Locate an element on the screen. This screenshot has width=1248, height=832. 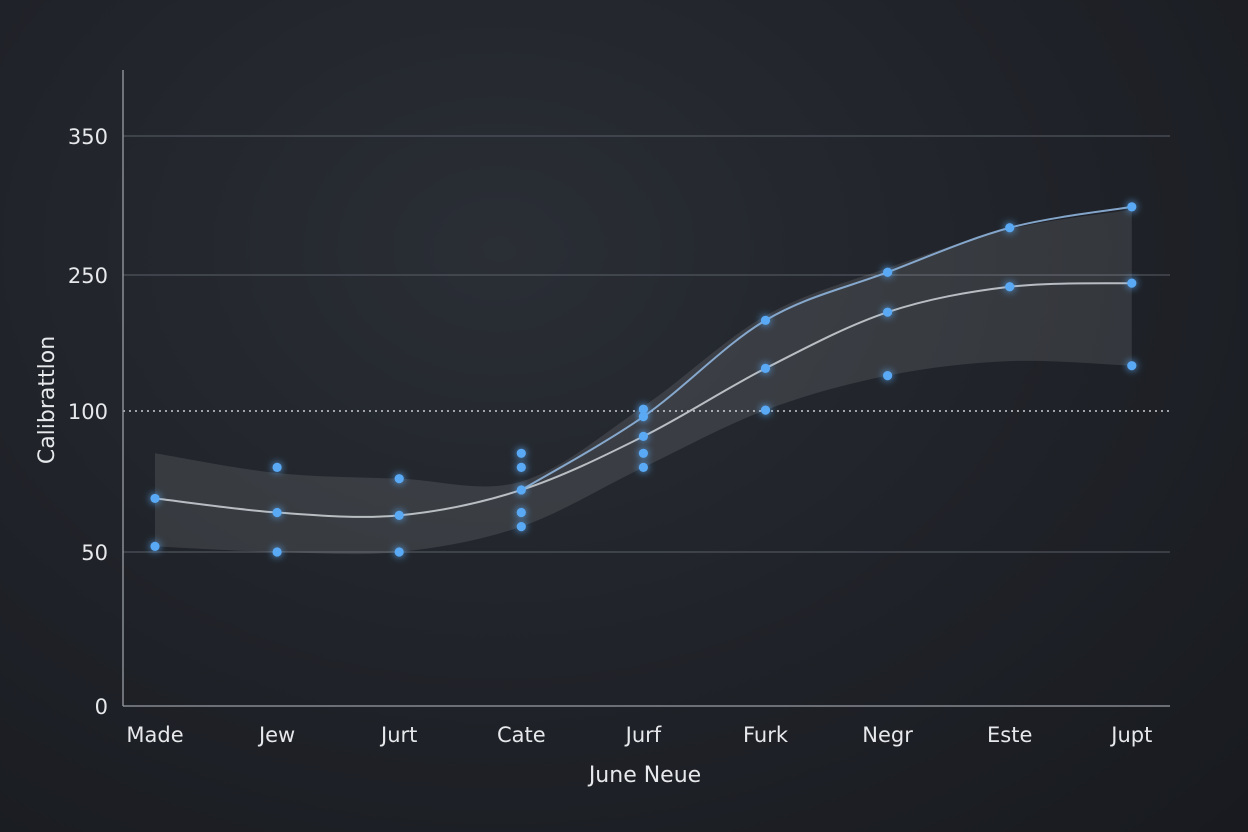
x-tick-labels: Made Jew Jurt Cate Jurf Furk Negr Este Jupt is located at coordinates (639, 735).